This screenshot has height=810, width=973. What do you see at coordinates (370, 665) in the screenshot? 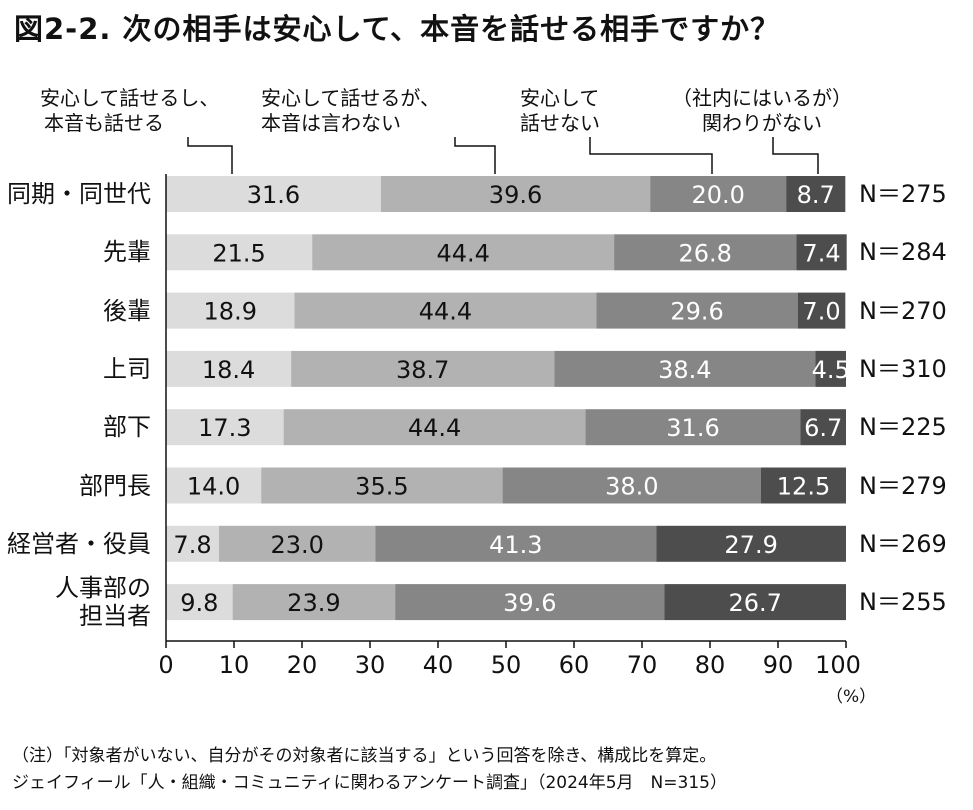
I see `x-tick-label-30: 30` at bounding box center [370, 665].